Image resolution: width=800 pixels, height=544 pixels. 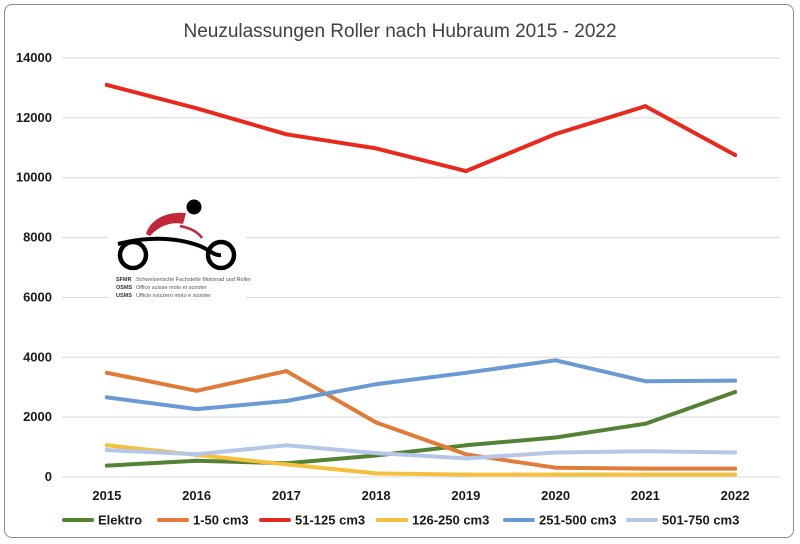 What do you see at coordinates (221, 520) in the screenshot?
I see `legend-label: 1-50 cm3` at bounding box center [221, 520].